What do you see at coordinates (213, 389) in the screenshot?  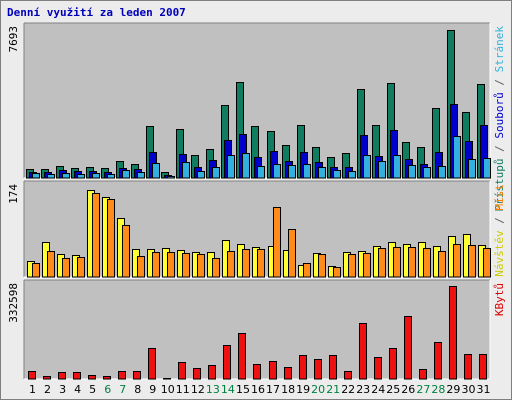 I see `x-tick-label: 13` at bounding box center [213, 389].